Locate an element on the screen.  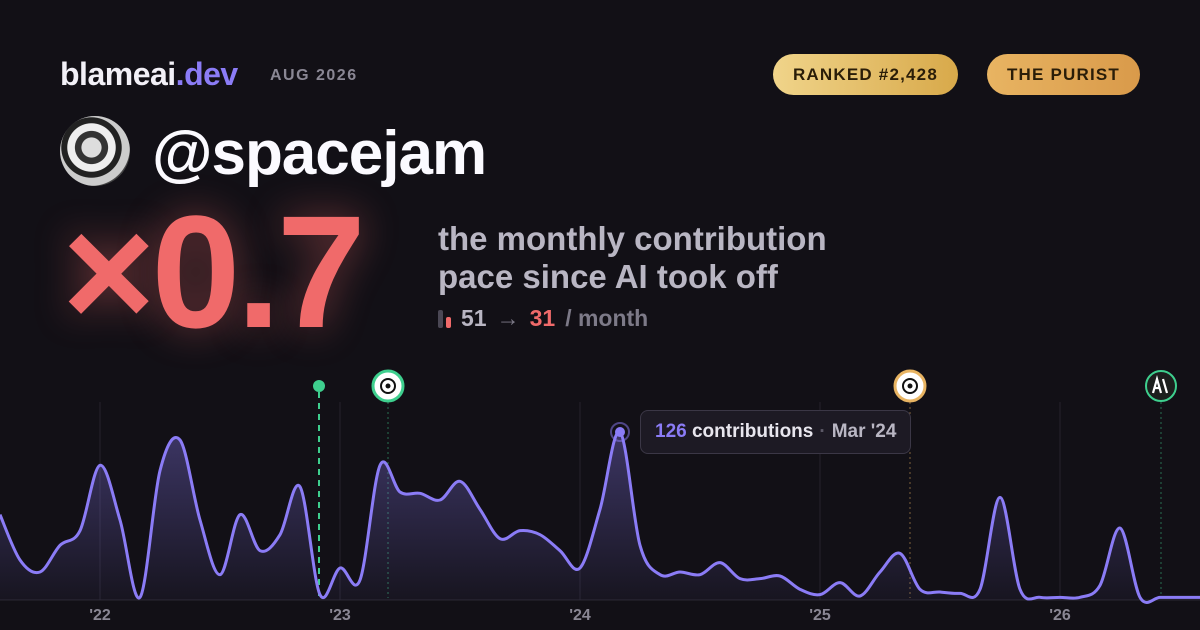
tooltip-date: Mar '24 is located at coordinates (864, 431).